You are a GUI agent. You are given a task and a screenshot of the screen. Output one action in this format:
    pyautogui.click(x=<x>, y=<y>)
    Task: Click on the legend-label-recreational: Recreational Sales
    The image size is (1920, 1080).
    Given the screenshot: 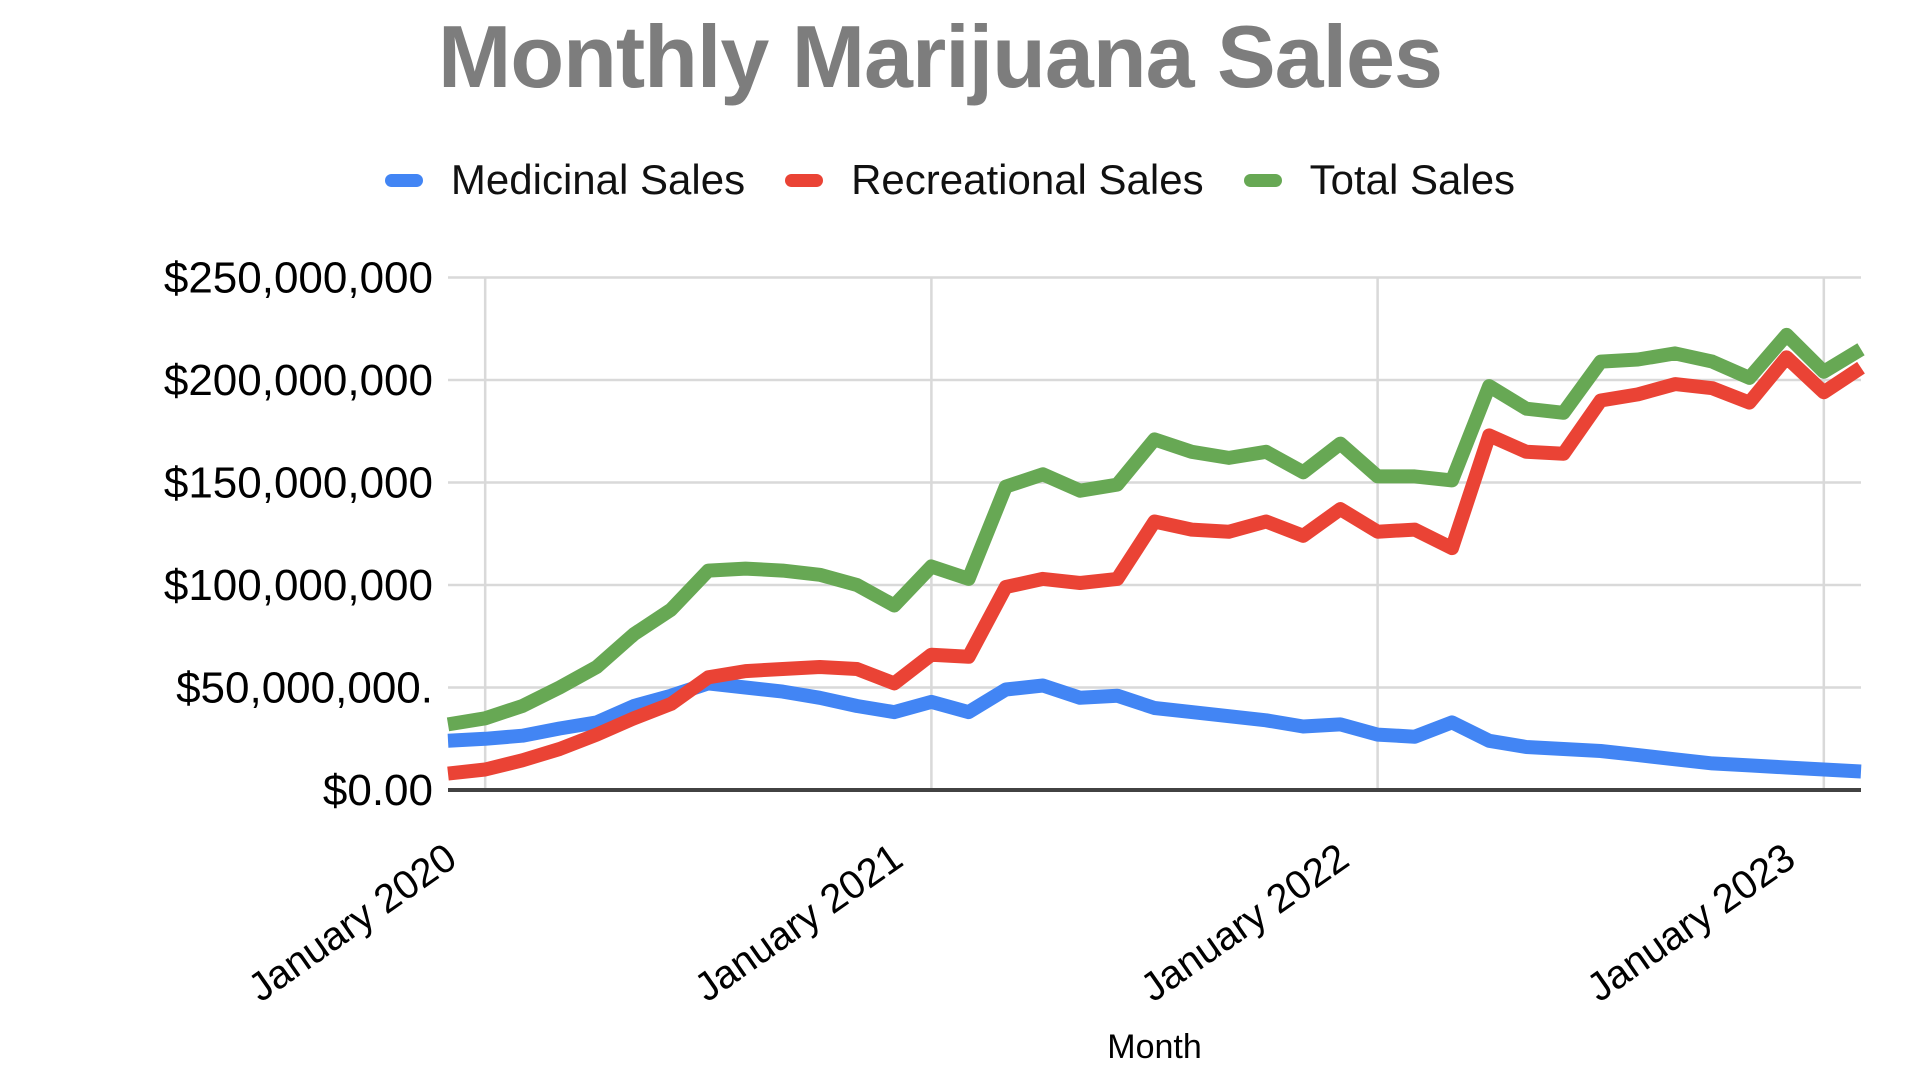 What is the action you would take?
    pyautogui.click(x=1027, y=179)
    